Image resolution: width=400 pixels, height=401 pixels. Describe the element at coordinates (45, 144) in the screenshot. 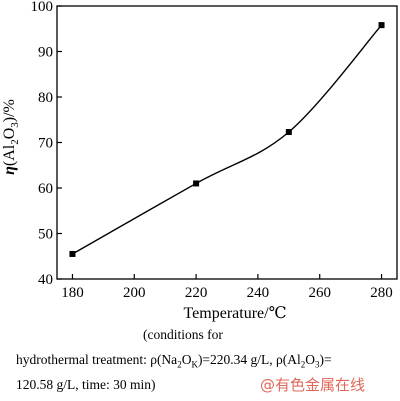

I see `y-tick-label: 70` at that location.